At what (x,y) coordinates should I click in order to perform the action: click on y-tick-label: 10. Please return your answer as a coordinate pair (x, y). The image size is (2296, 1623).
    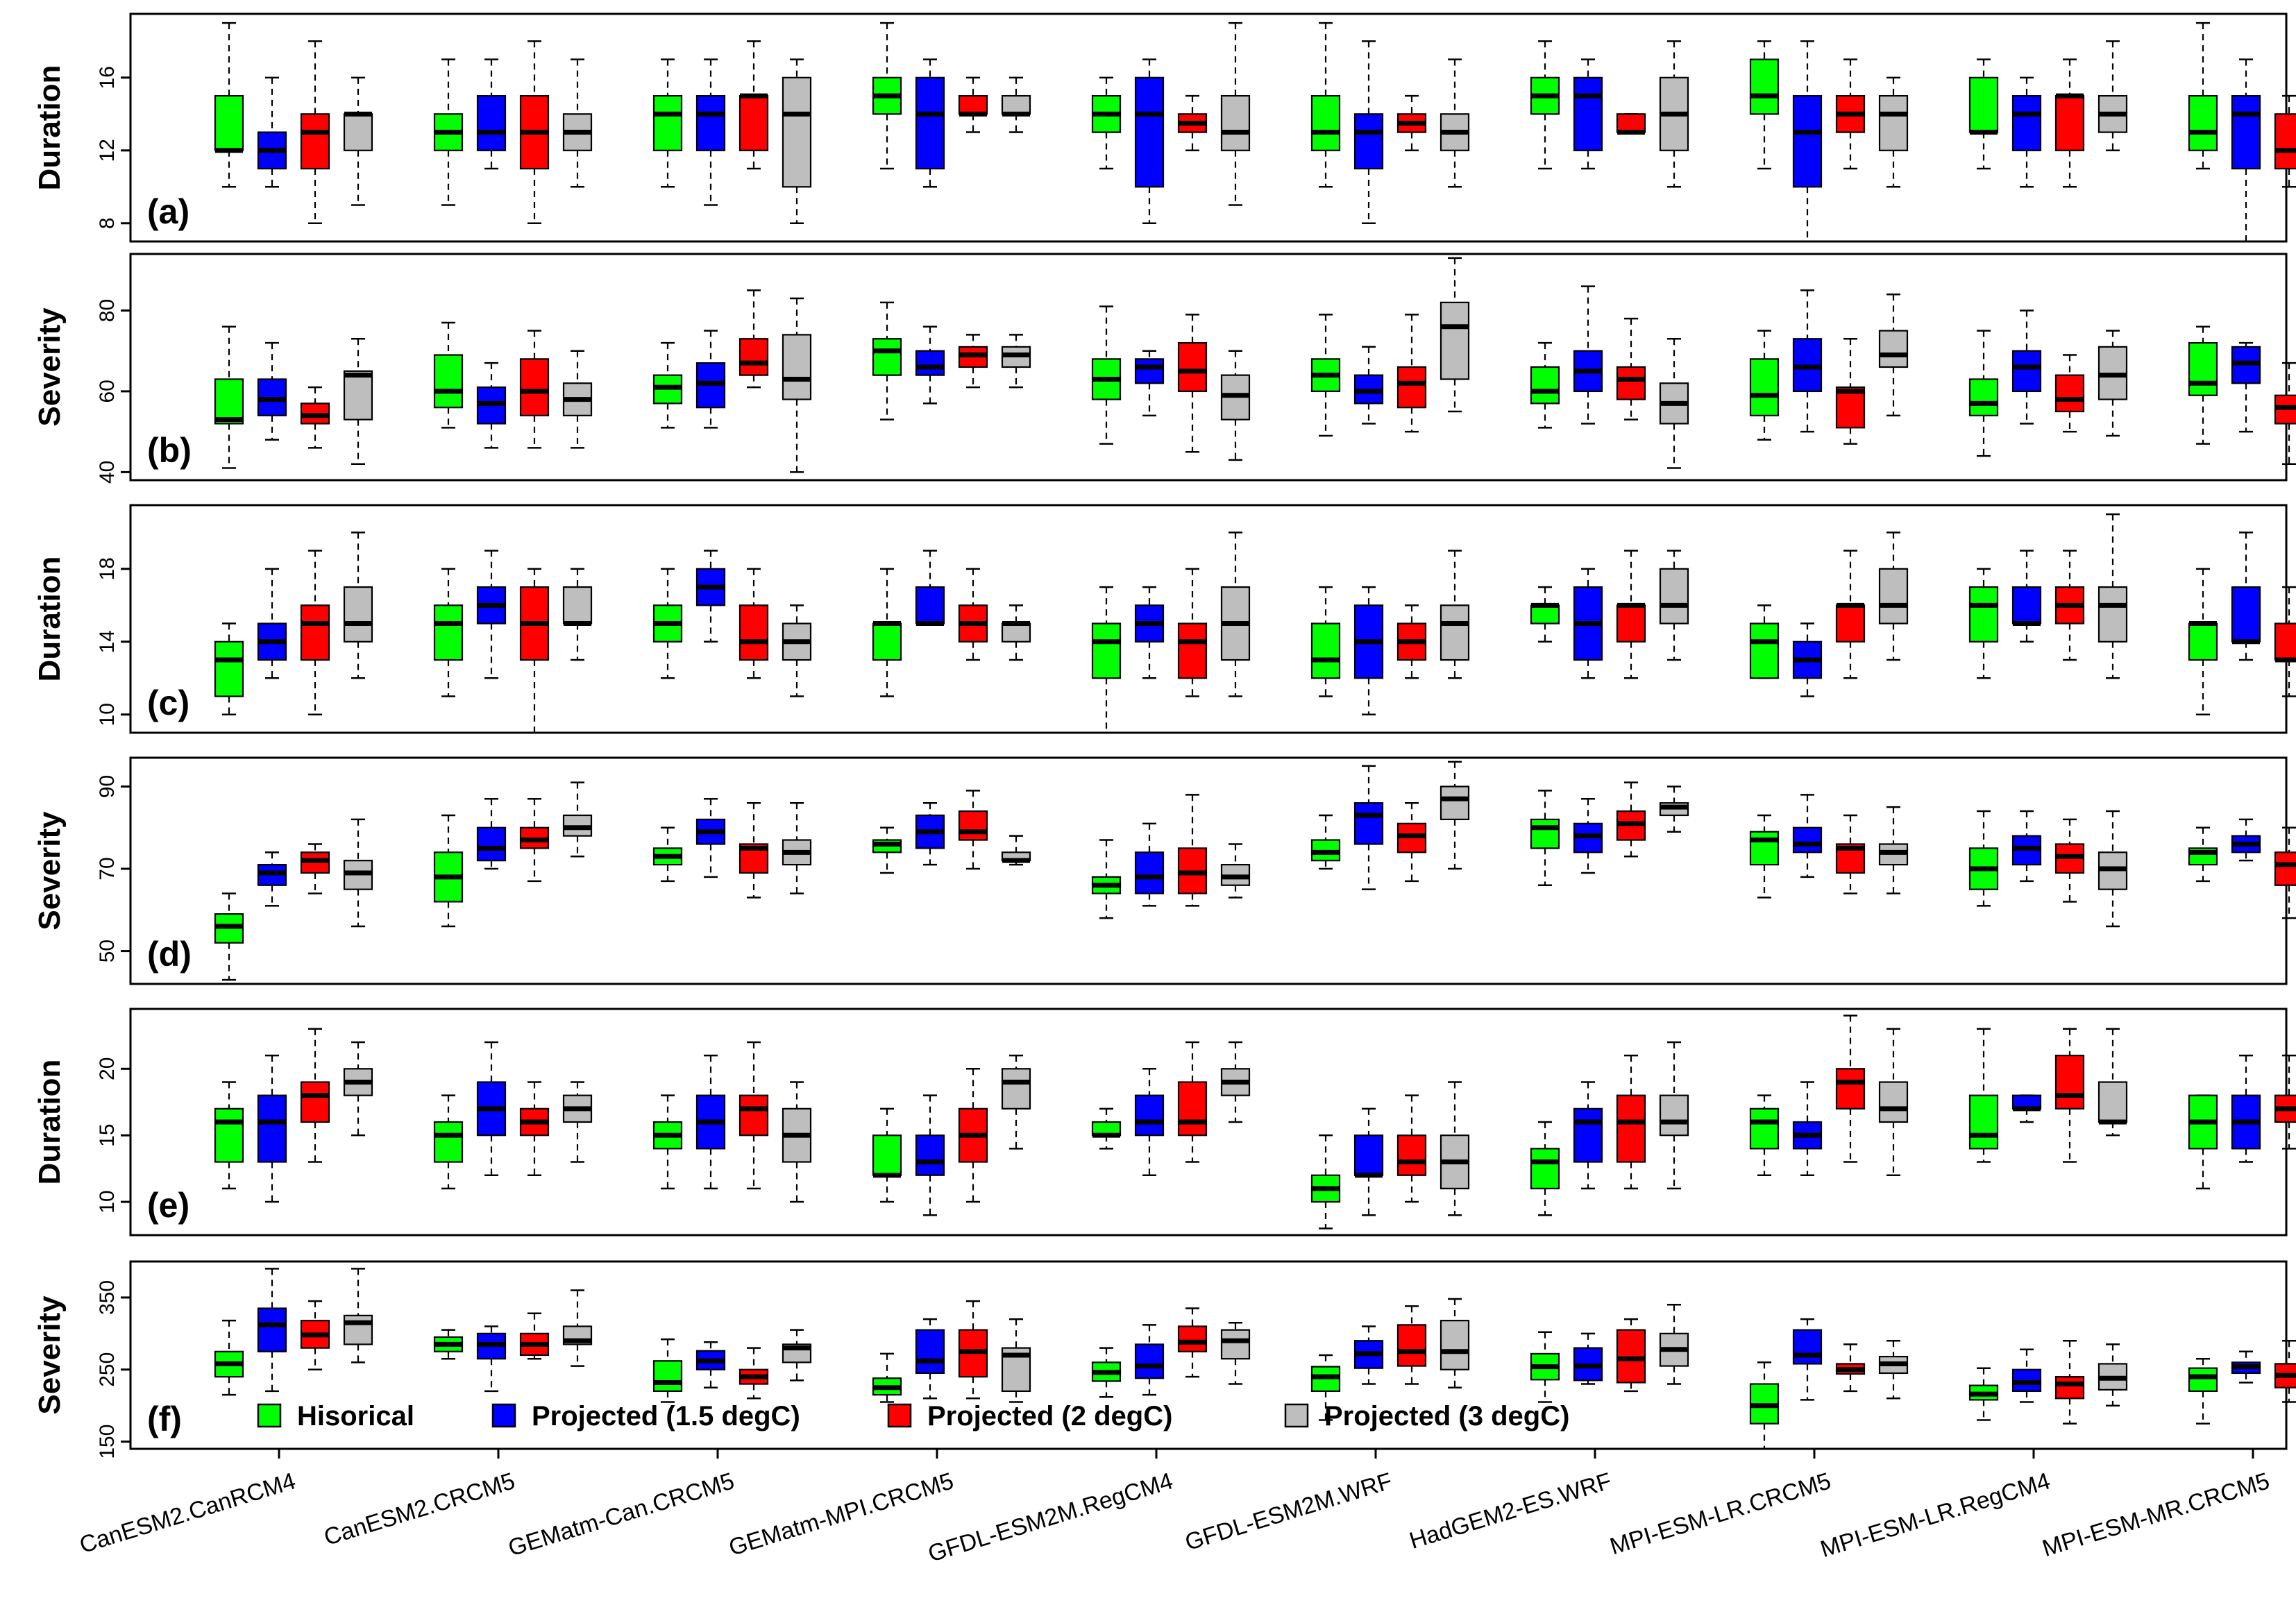
    Looking at the image, I should click on (108, 1201).